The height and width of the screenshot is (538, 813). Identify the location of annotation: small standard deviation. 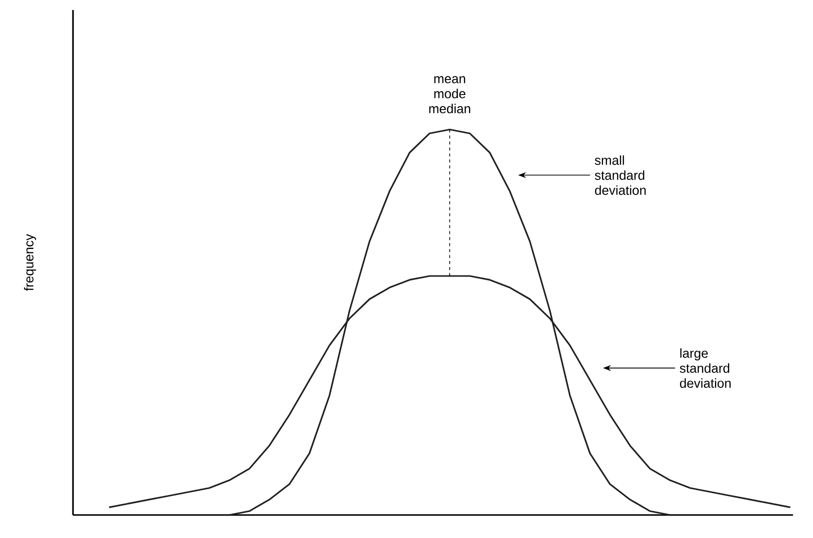
(620, 175).